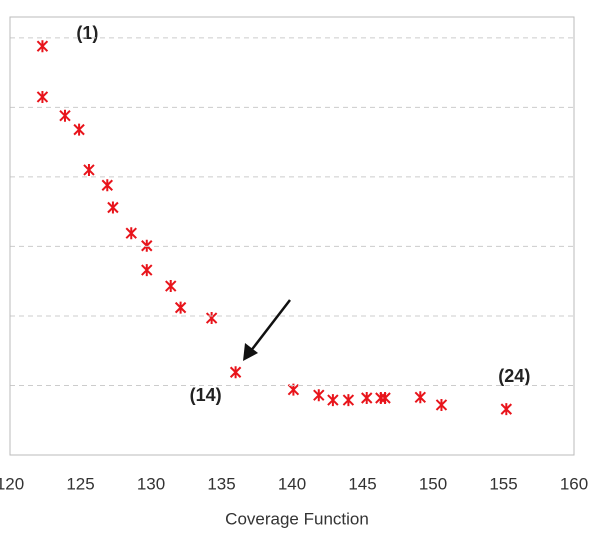  What do you see at coordinates (270, 326) in the screenshot?
I see `arrow` at bounding box center [270, 326].